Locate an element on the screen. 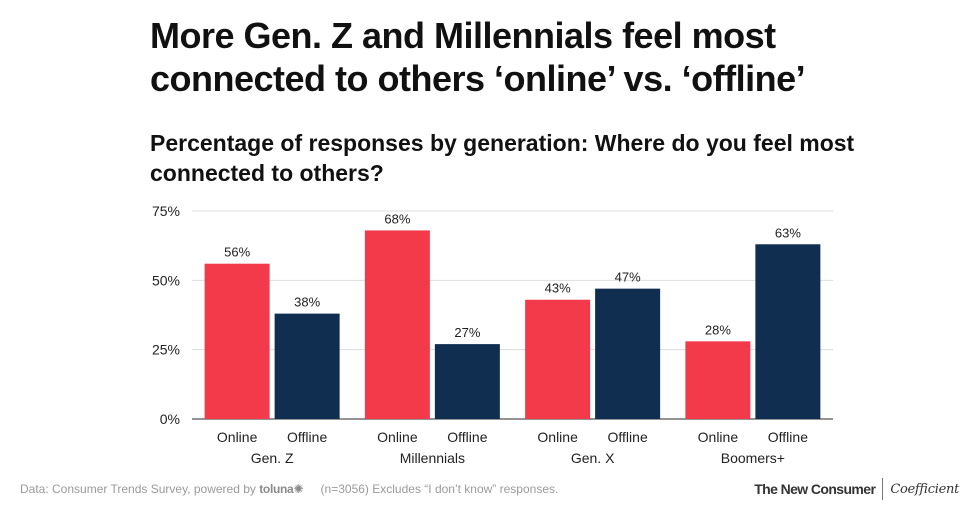  data-label: 68% is located at coordinates (397, 218).